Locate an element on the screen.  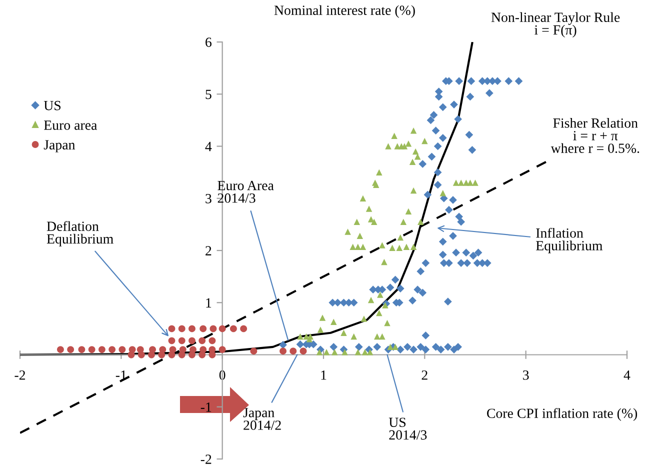
y-tick-label: 4 is located at coordinates (208, 147).